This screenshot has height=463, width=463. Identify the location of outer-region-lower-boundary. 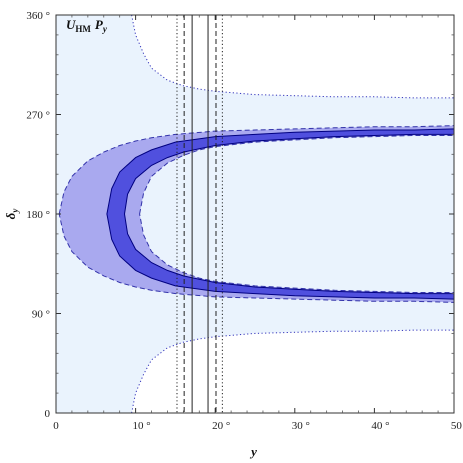
(292, 371).